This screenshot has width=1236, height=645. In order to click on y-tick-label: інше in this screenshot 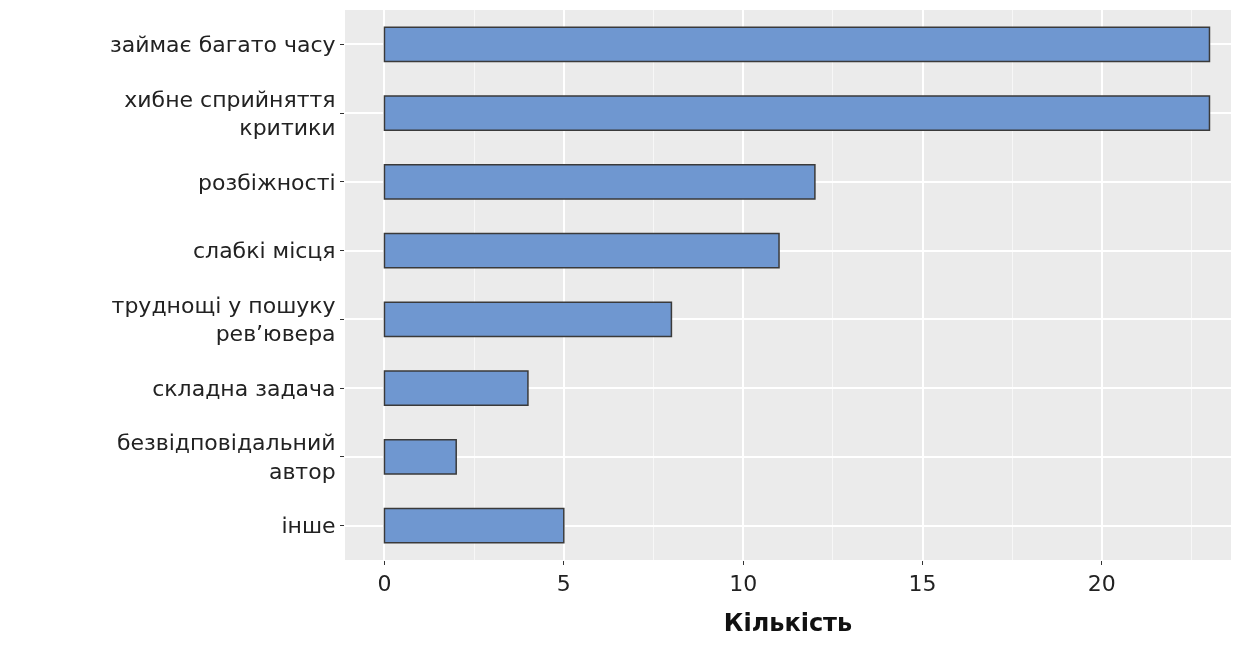, I will do `click(308, 526)`.